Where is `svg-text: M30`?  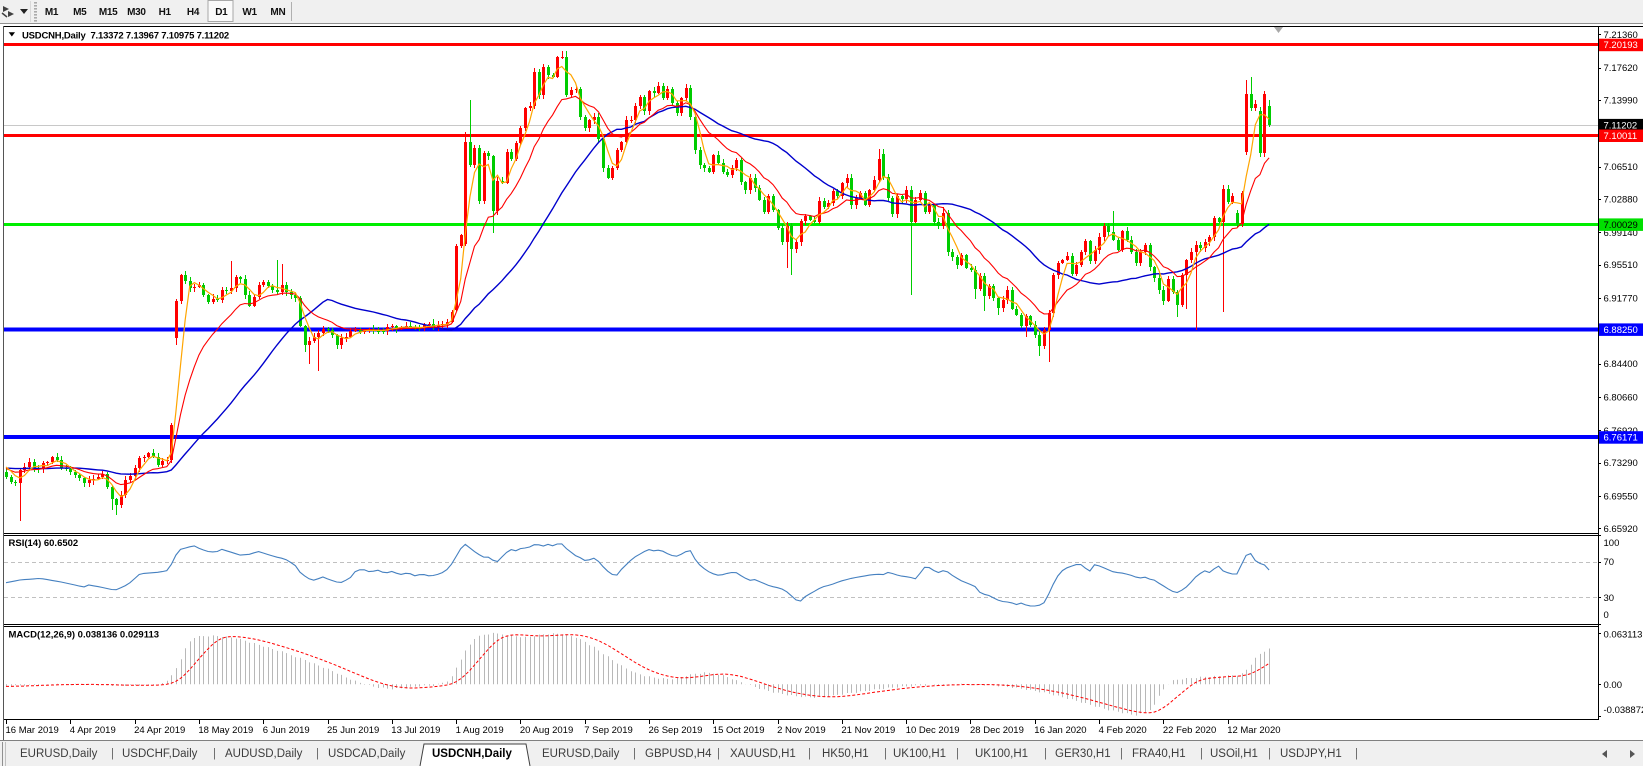
svg-text: M30 is located at coordinates (136, 12).